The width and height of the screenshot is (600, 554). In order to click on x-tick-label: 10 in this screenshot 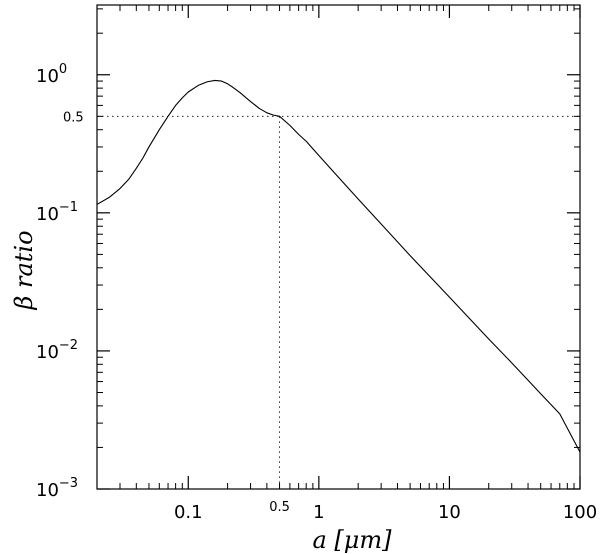, I will do `click(449, 512)`.